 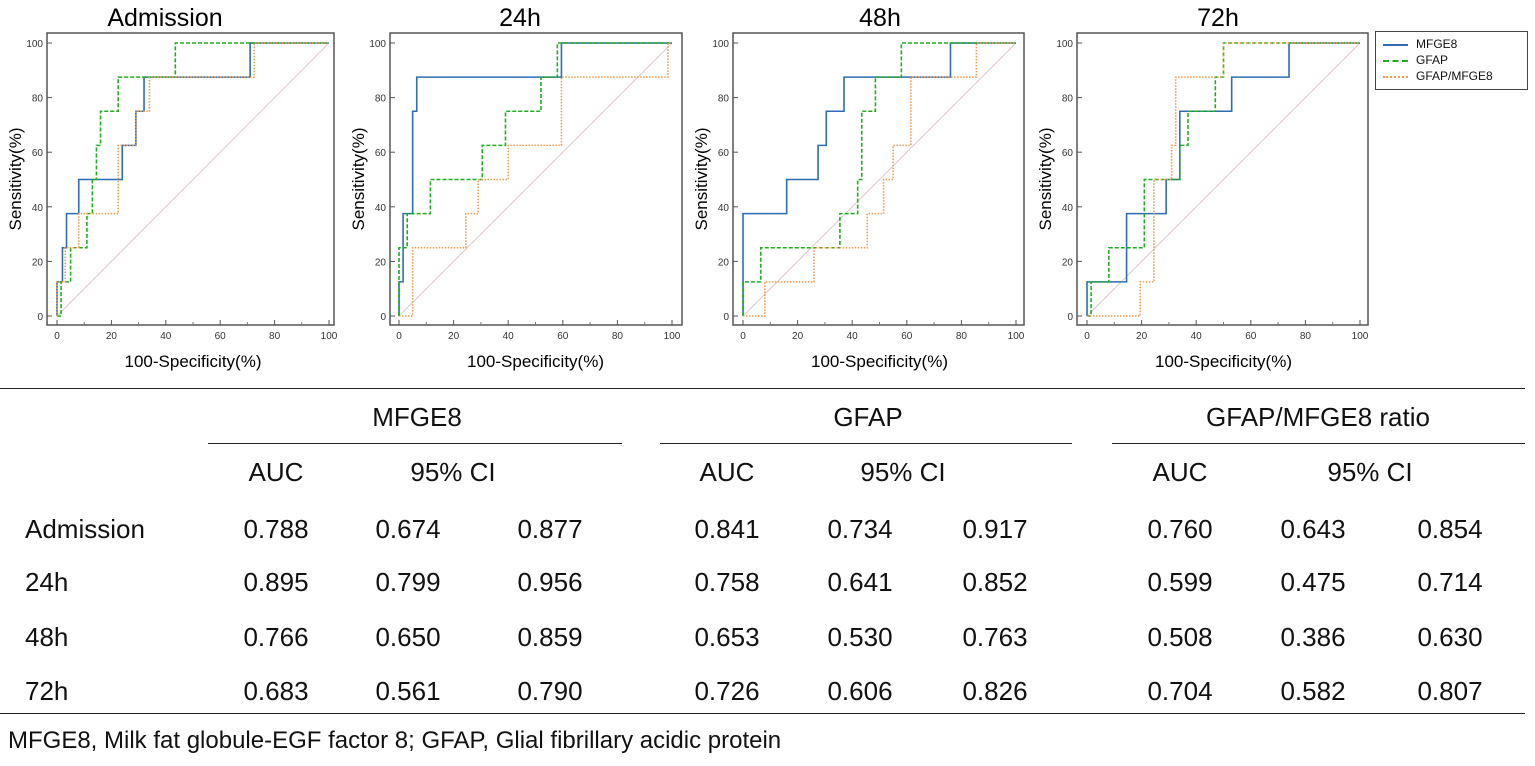 I want to click on row-label: 24h, so click(x=47, y=582).